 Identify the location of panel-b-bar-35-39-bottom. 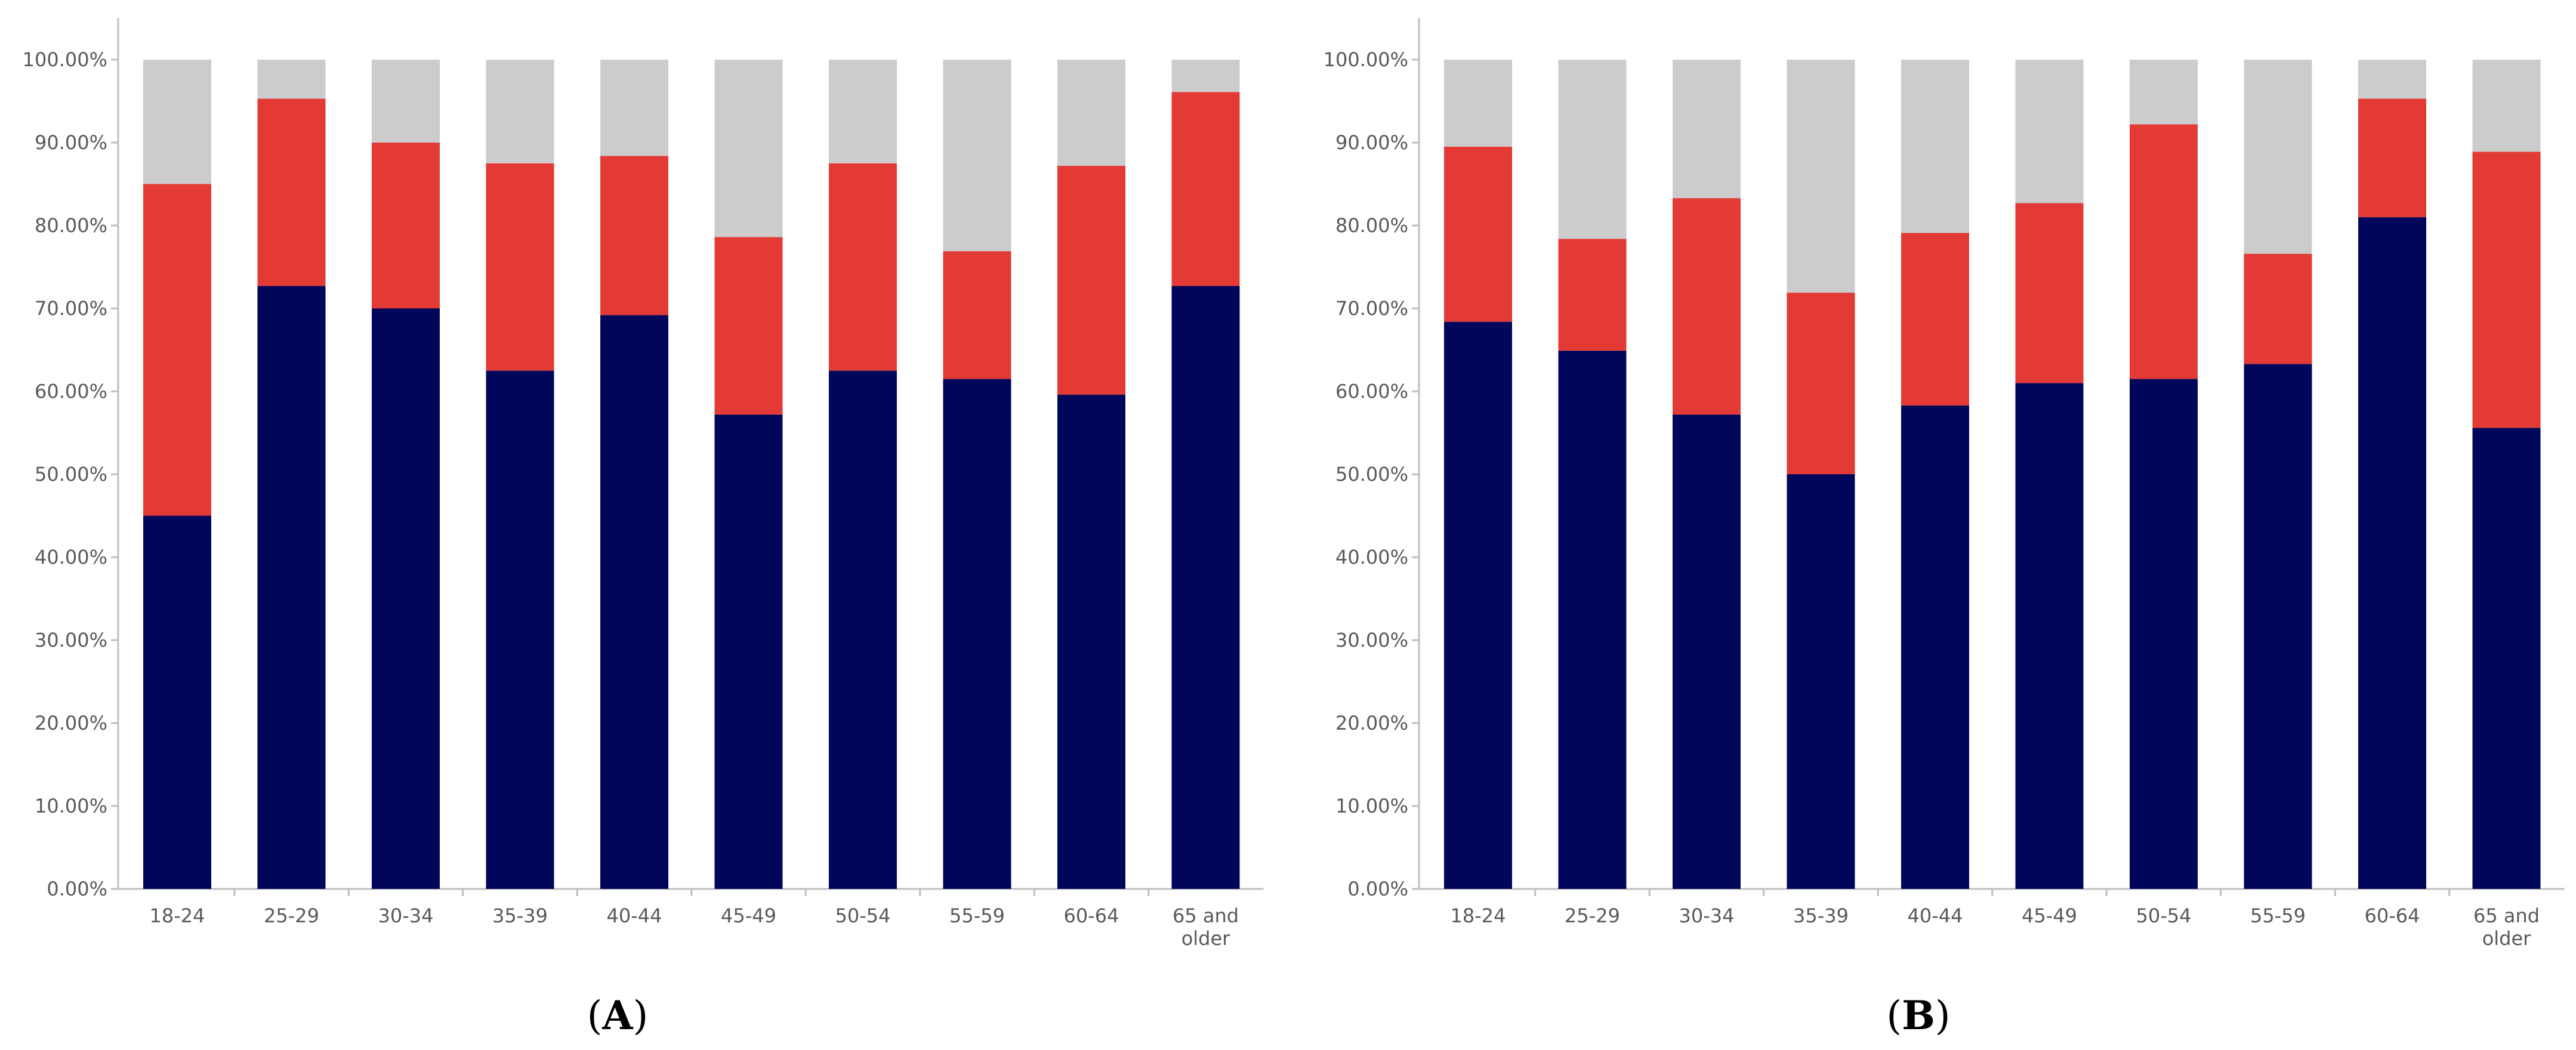
(1821, 681).